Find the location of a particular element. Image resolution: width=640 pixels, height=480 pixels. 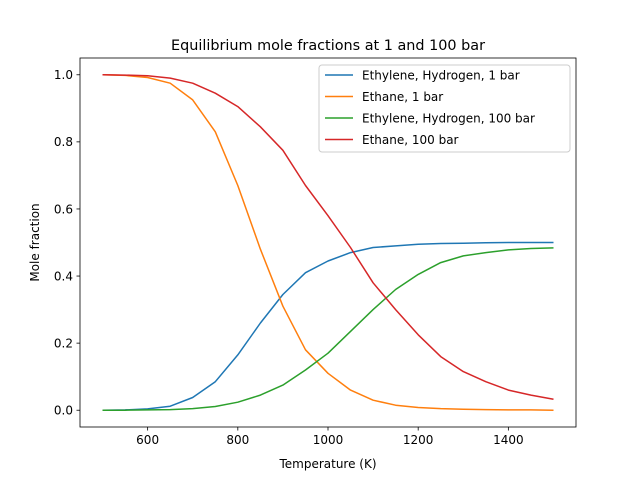

y-axis-ticks: 0.0 0.2 0.4 0.6 0.8 1.0 is located at coordinates (67, 243).